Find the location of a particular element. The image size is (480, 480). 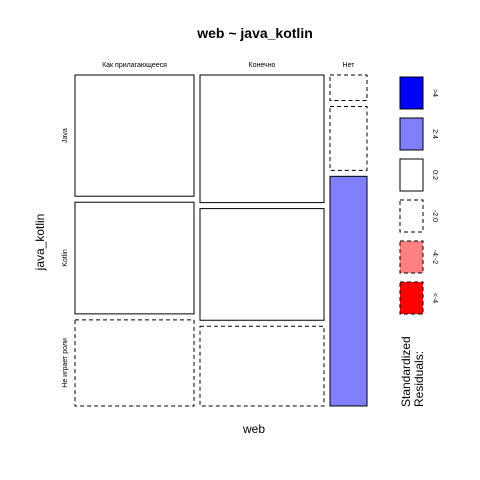

legend-label: <-4 is located at coordinates (434, 298).